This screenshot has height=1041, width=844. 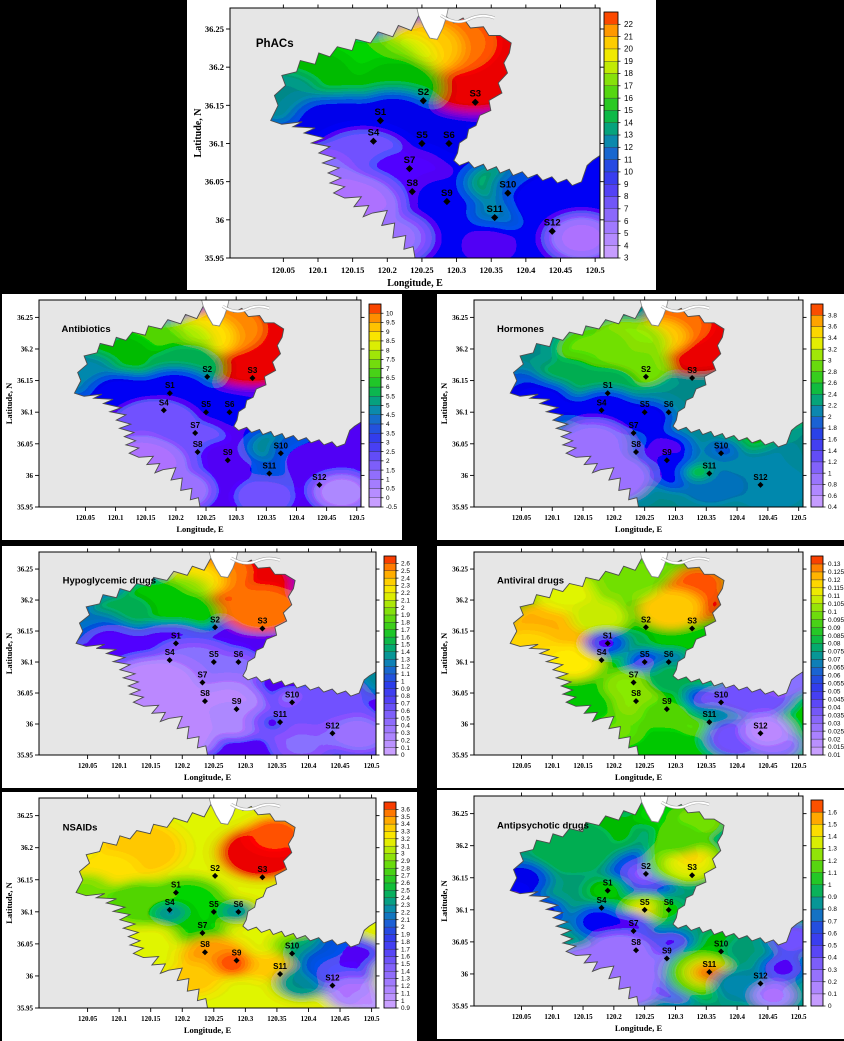 I want to click on station-label-S12: S12, so click(x=760, y=976).